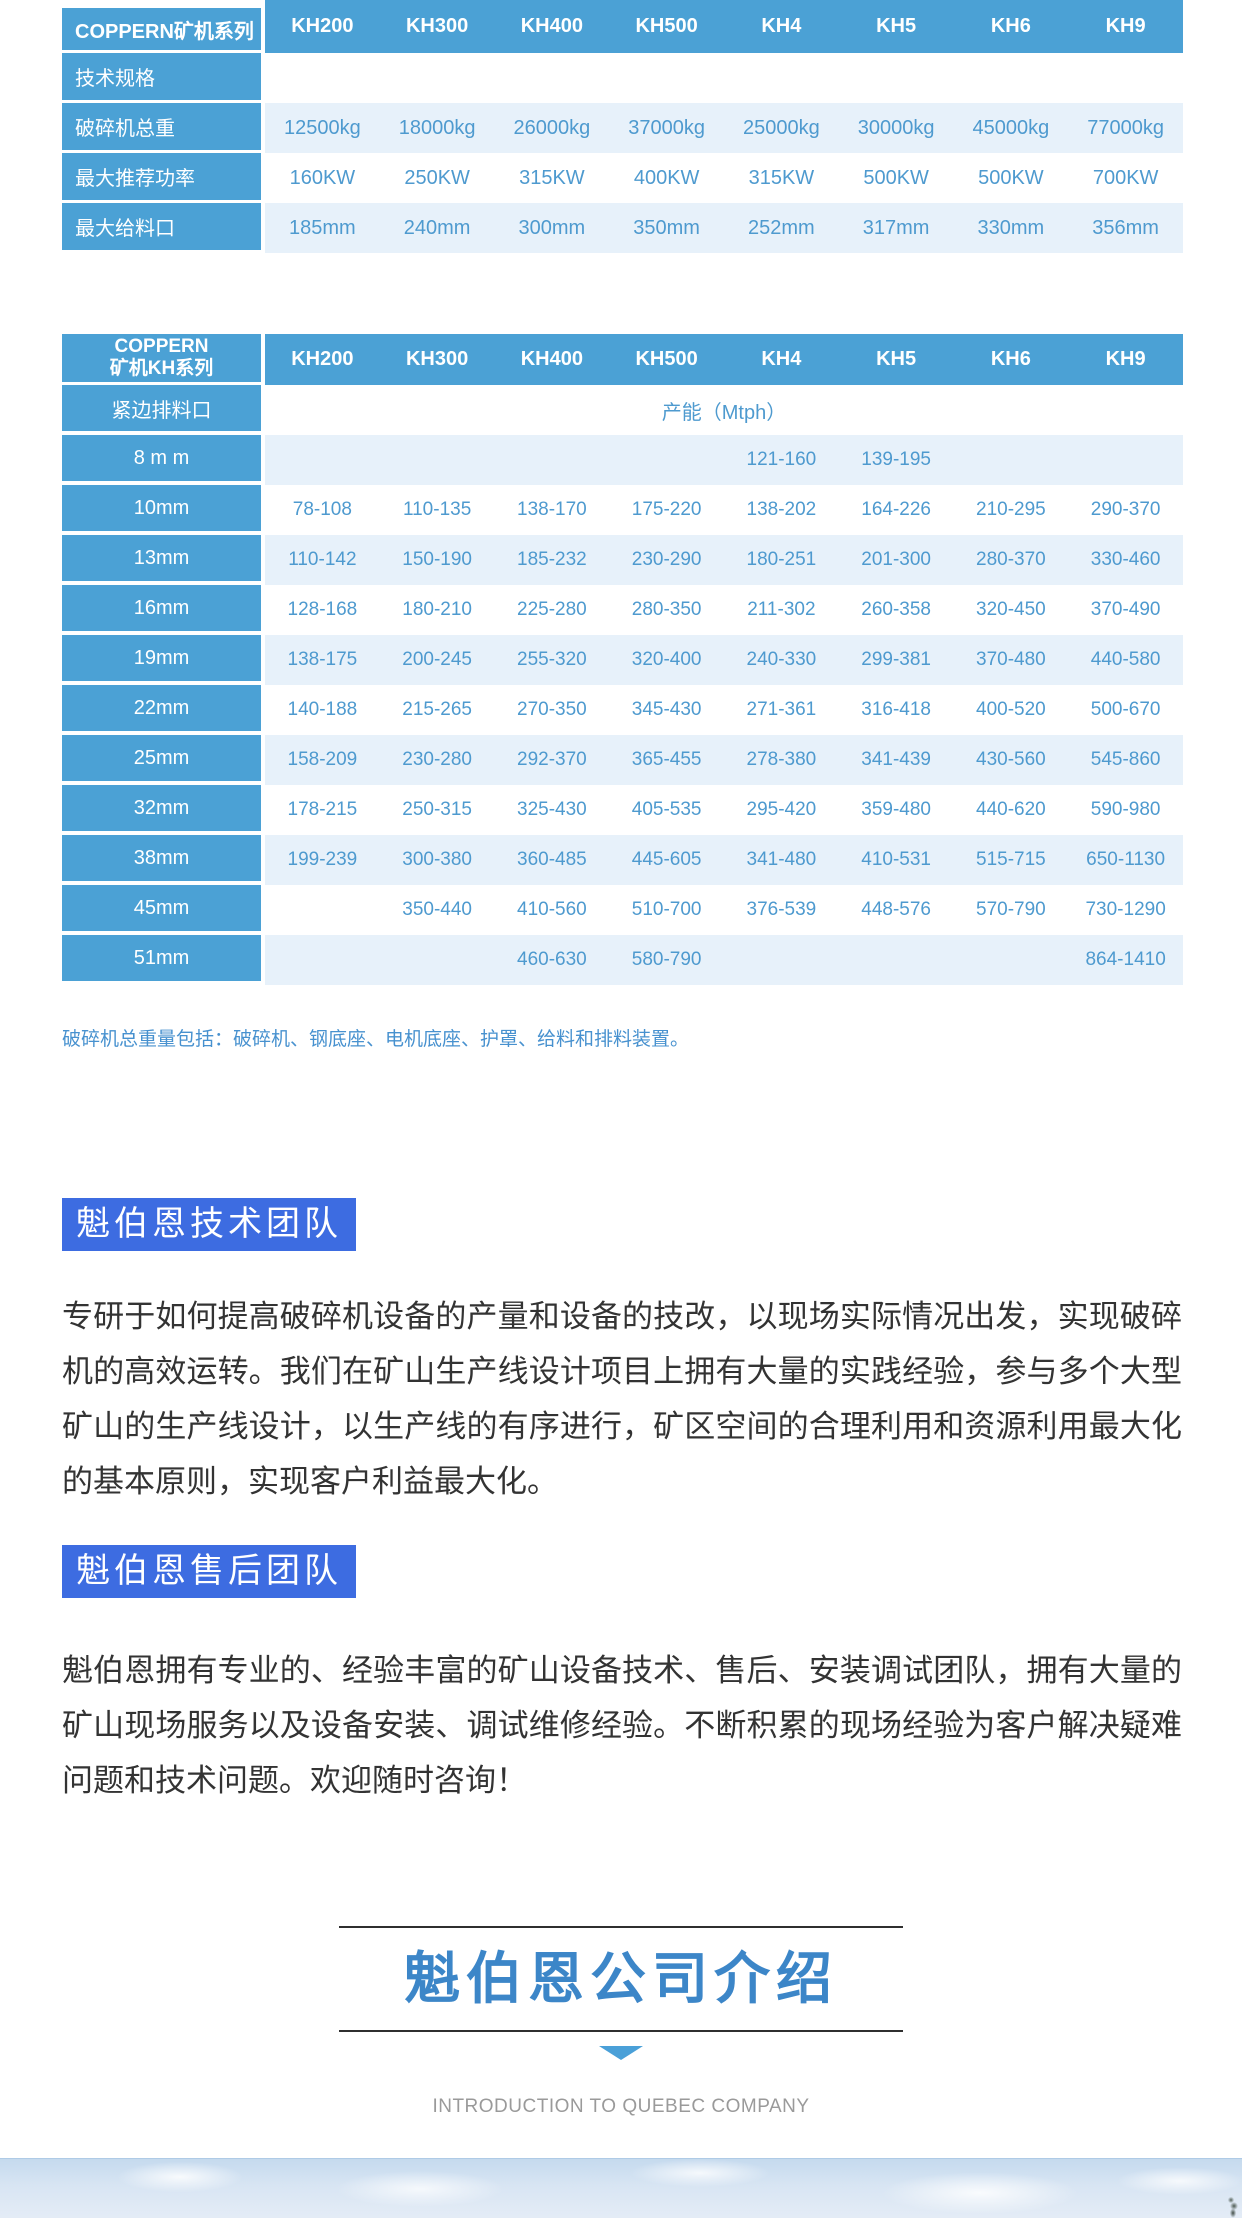  I want to click on tech-team-badge: 魁伯恩技术团队, so click(209, 1224).